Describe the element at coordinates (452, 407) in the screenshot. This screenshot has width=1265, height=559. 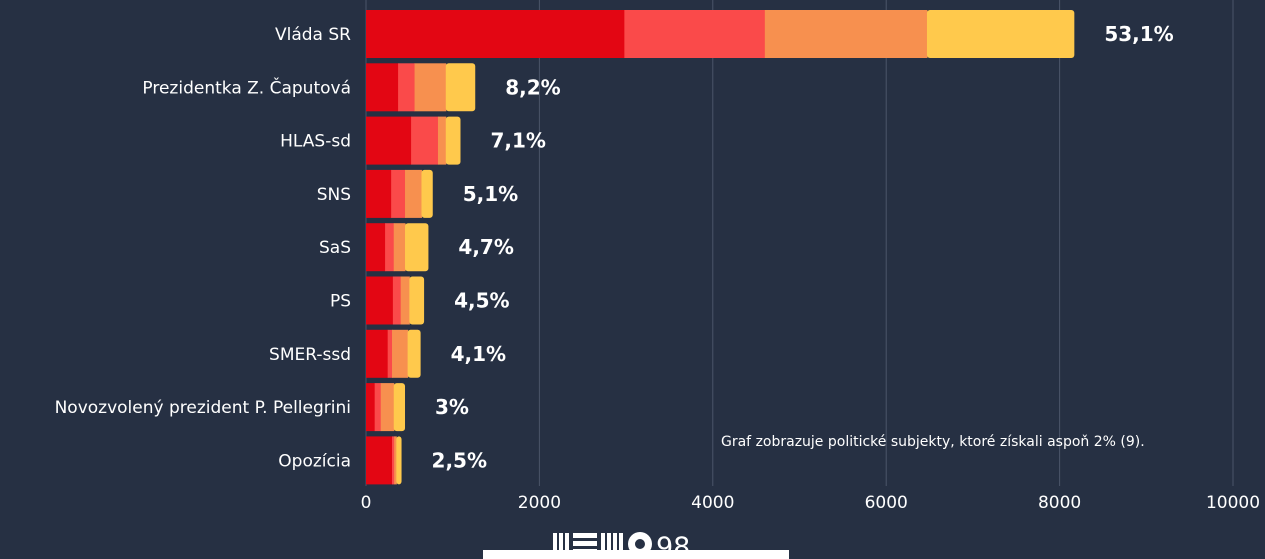
I see `percent-label: 3%` at that location.